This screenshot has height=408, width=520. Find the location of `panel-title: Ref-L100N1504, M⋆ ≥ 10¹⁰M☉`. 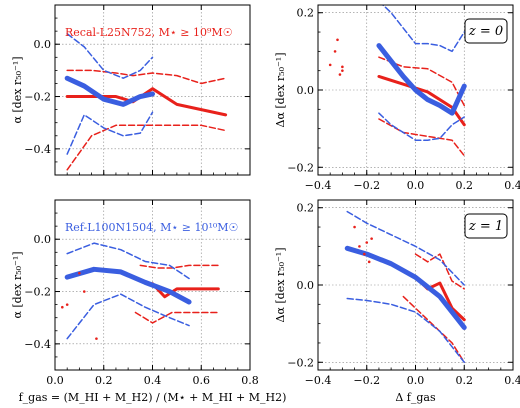

panel-title: Ref-L100N1504, M⋆ ≥ 10¹⁰M☉ is located at coordinates (151, 227).